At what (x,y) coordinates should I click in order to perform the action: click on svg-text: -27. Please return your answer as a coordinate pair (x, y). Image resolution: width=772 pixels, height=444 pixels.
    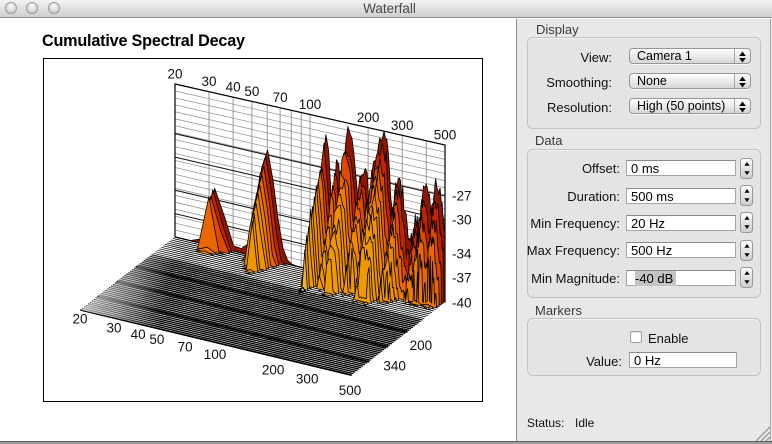
    Looking at the image, I should click on (462, 196).